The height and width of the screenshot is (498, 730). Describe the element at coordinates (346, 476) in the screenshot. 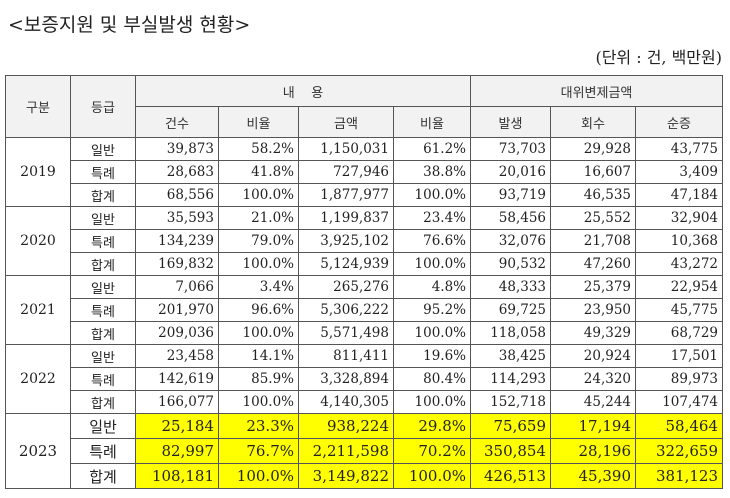

I see `value-cell: 3,149,822` at that location.